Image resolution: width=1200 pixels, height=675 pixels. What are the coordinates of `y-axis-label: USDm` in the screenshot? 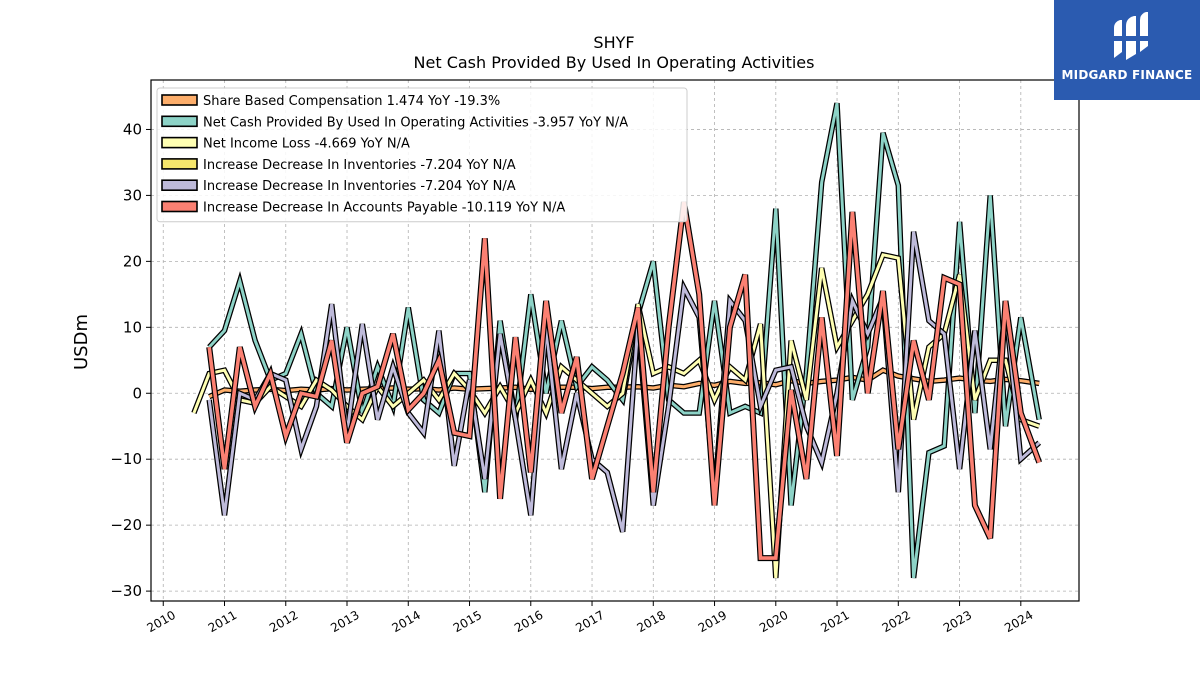 It's located at (81, 342).